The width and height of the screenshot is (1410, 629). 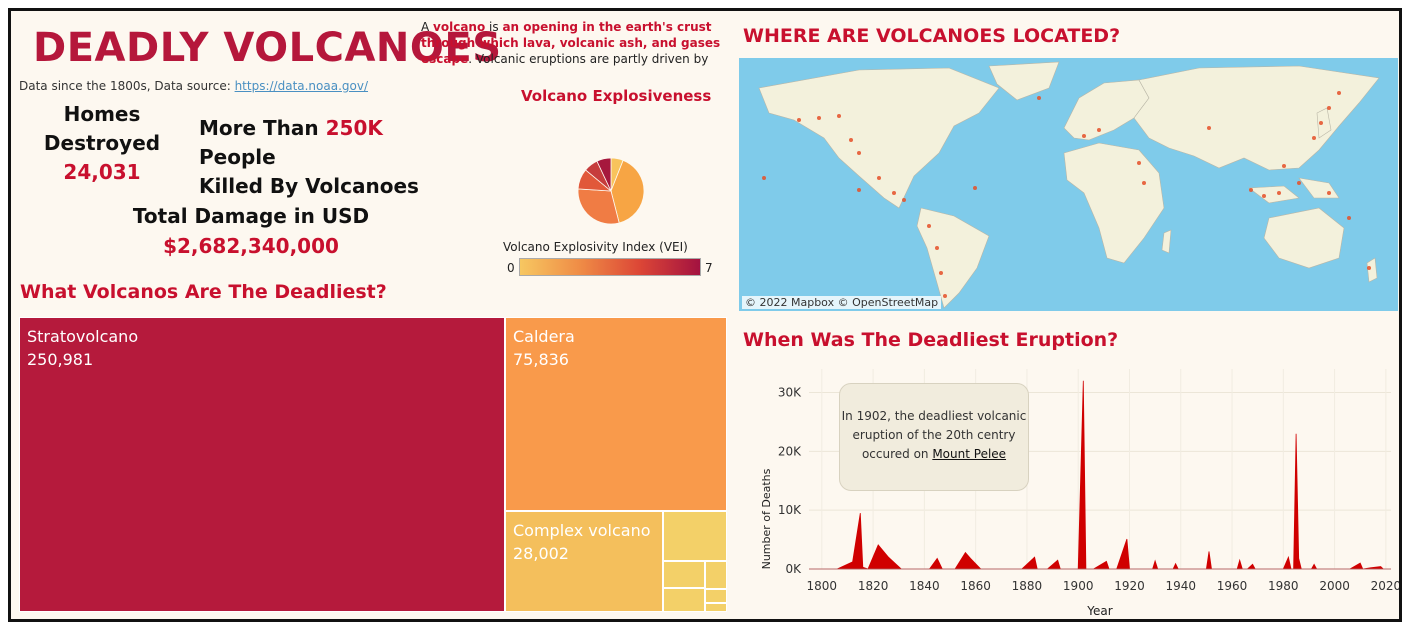 What do you see at coordinates (1334, 586) in the screenshot?
I see `x-tick-label: 2000` at bounding box center [1334, 586].